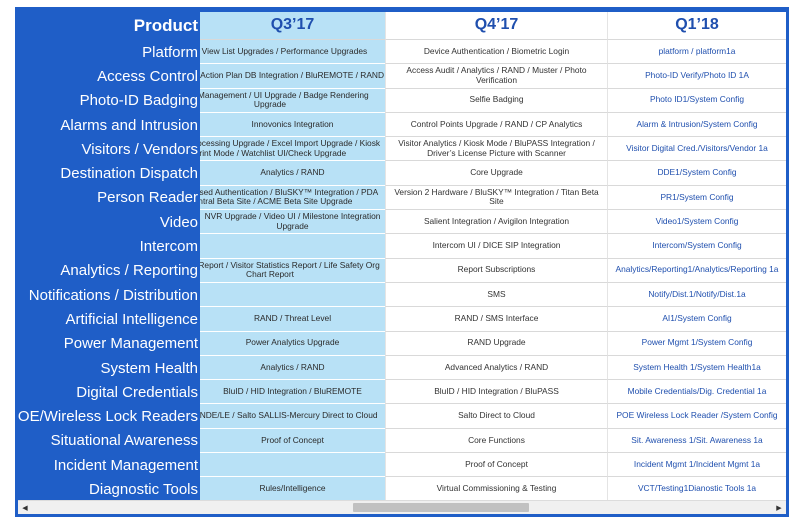 The image size is (794, 521). Describe the element at coordinates (109, 295) in the screenshot. I see `product-name-cell: Notifications / Distribution` at that location.